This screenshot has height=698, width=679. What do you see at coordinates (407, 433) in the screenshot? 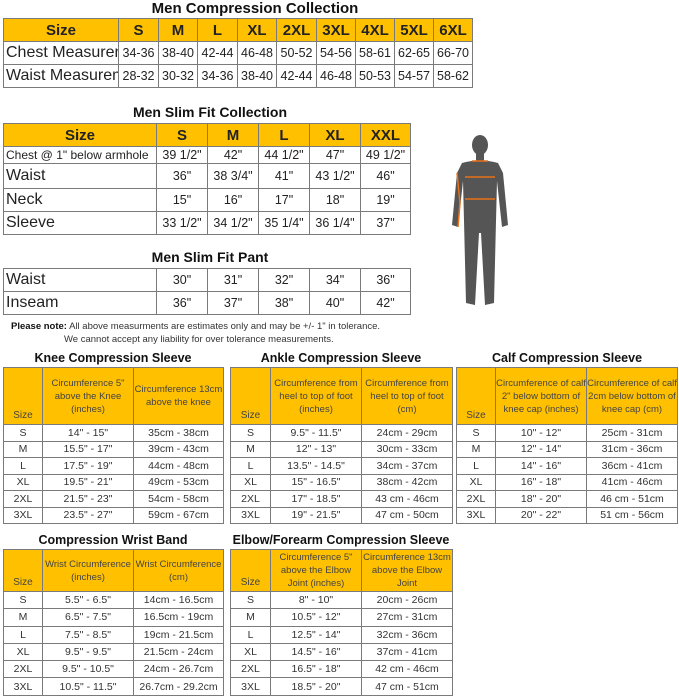
I see `table-cell: 24cm - 29cm` at bounding box center [407, 433].